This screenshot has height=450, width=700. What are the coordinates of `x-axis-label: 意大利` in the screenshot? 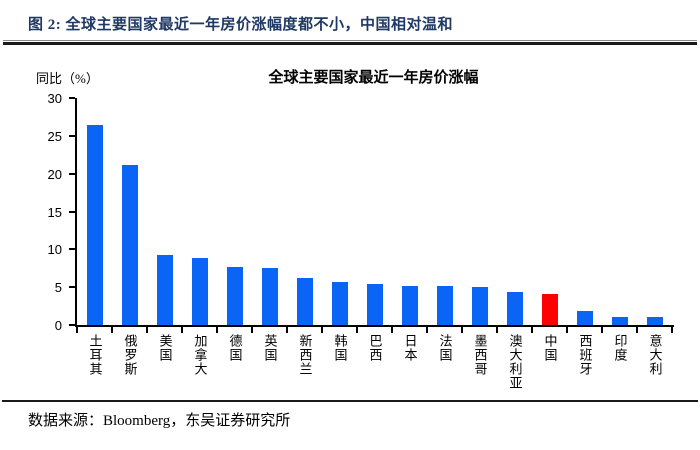 It's located at (655, 355).